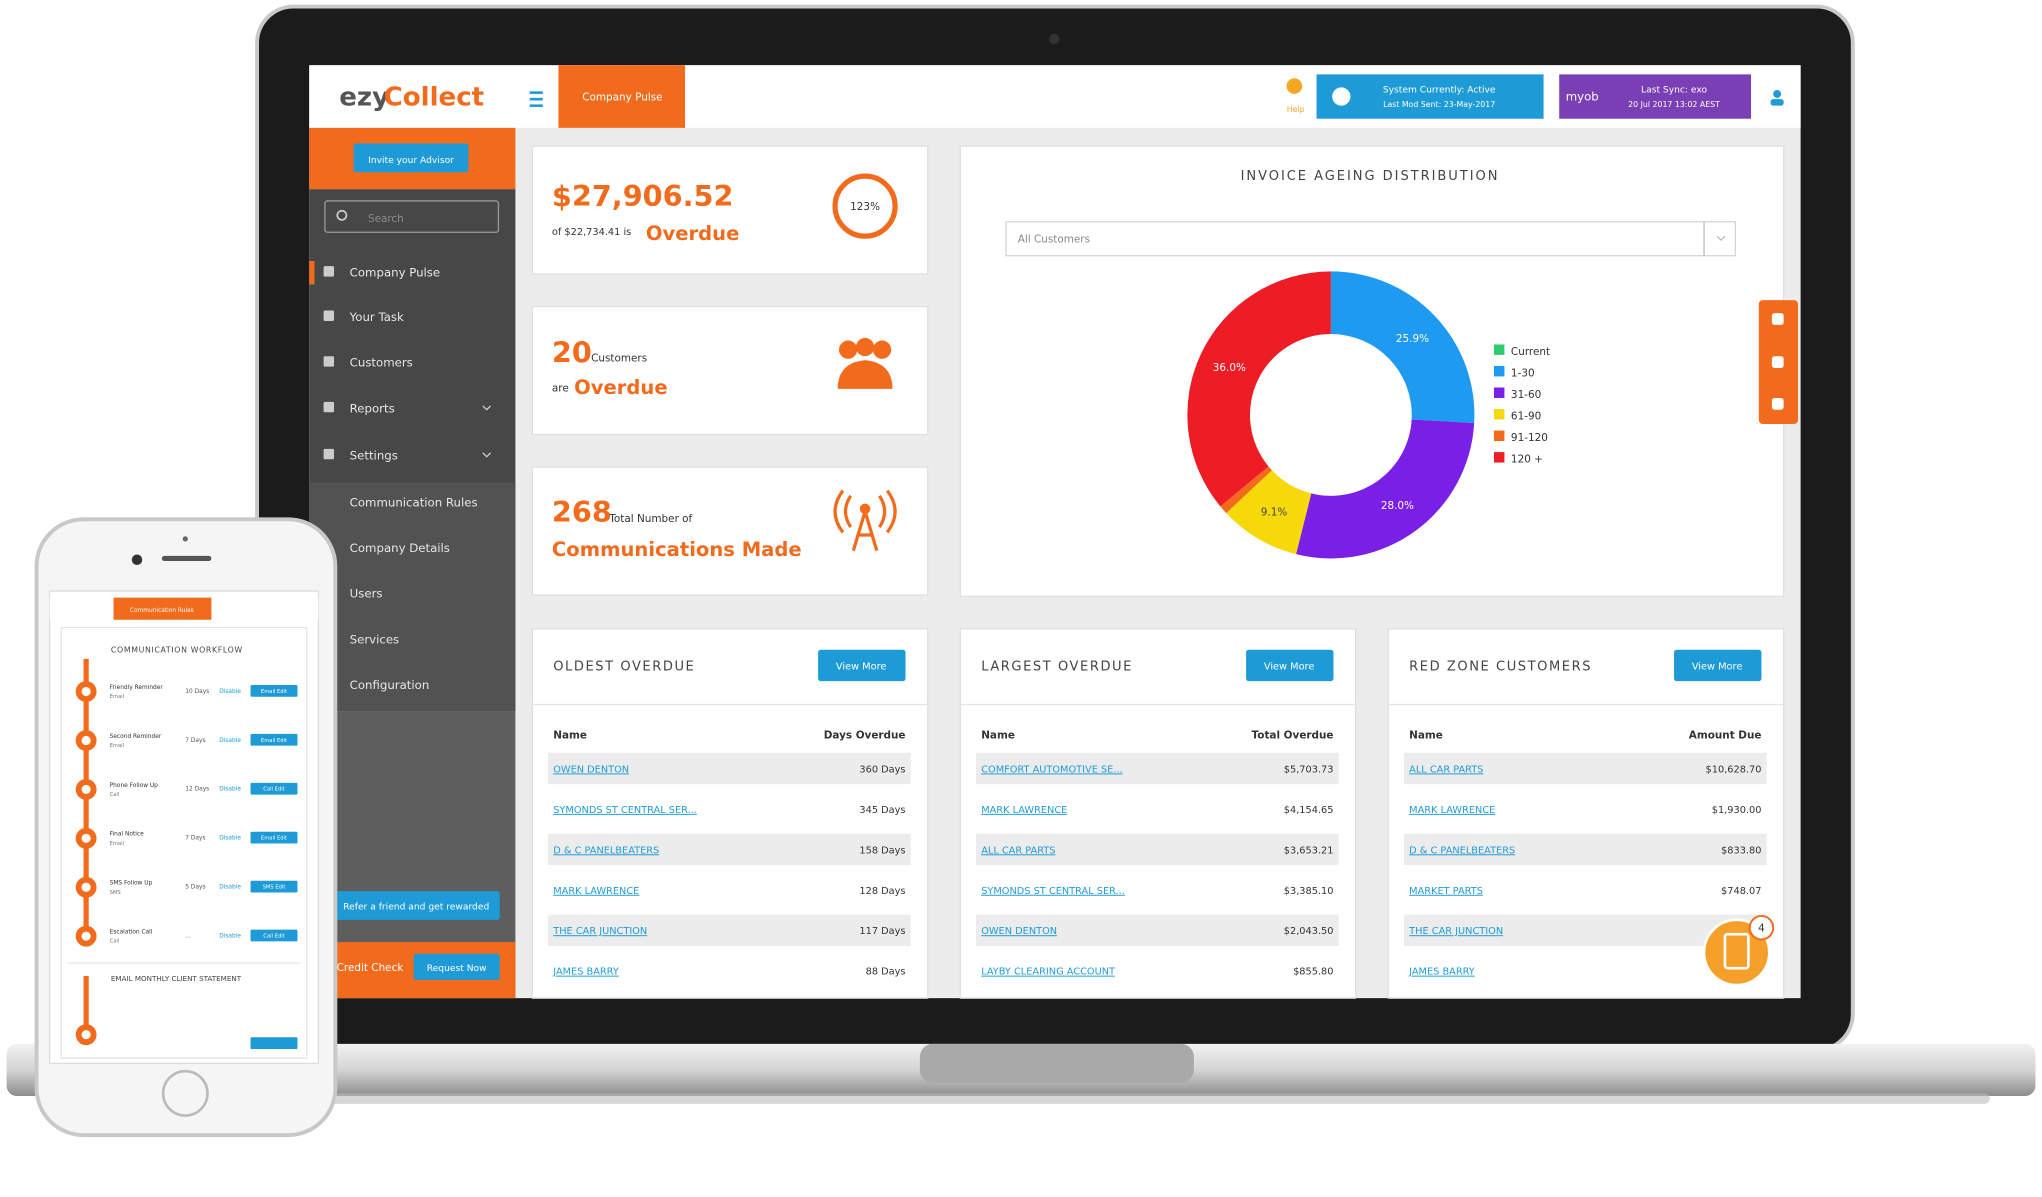  What do you see at coordinates (1309, 891) in the screenshot?
I see `table-value: $3,385.10` at bounding box center [1309, 891].